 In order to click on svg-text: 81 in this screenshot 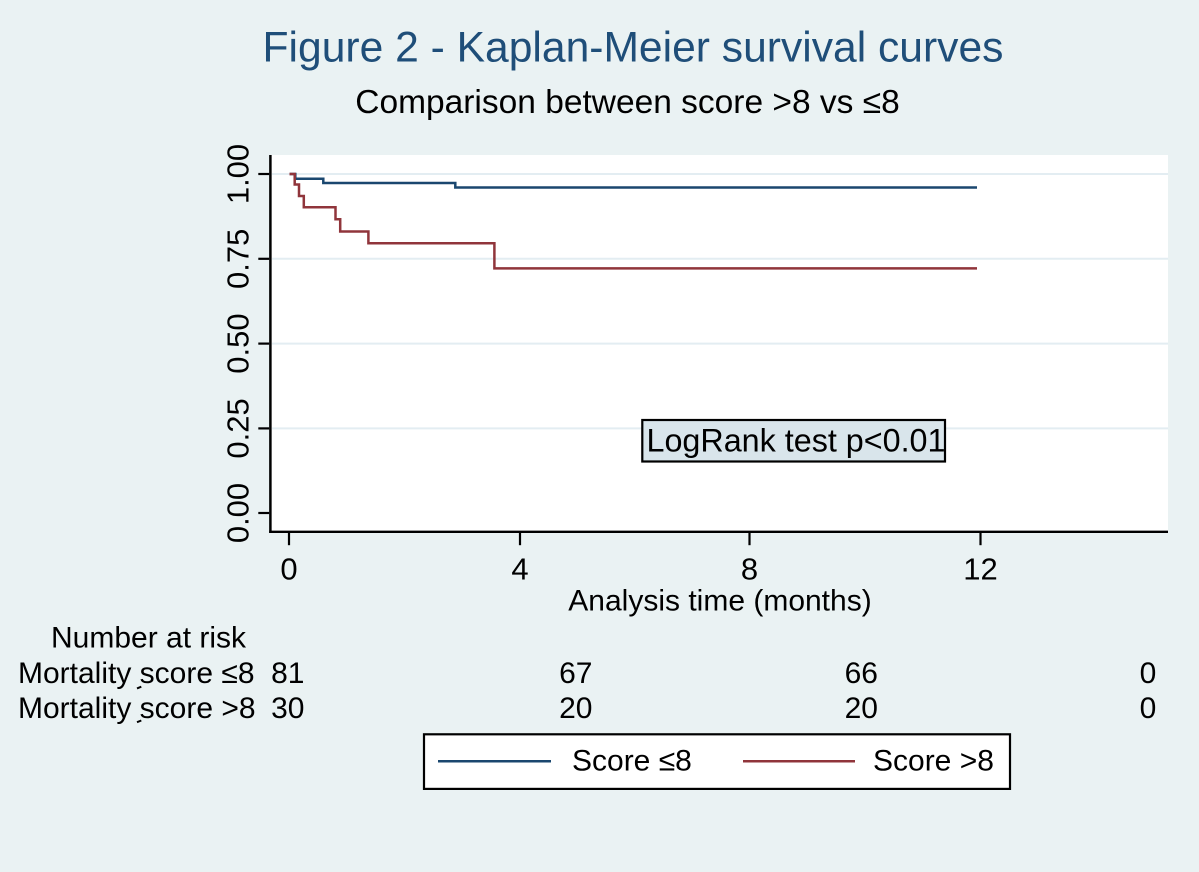, I will do `click(287, 673)`.